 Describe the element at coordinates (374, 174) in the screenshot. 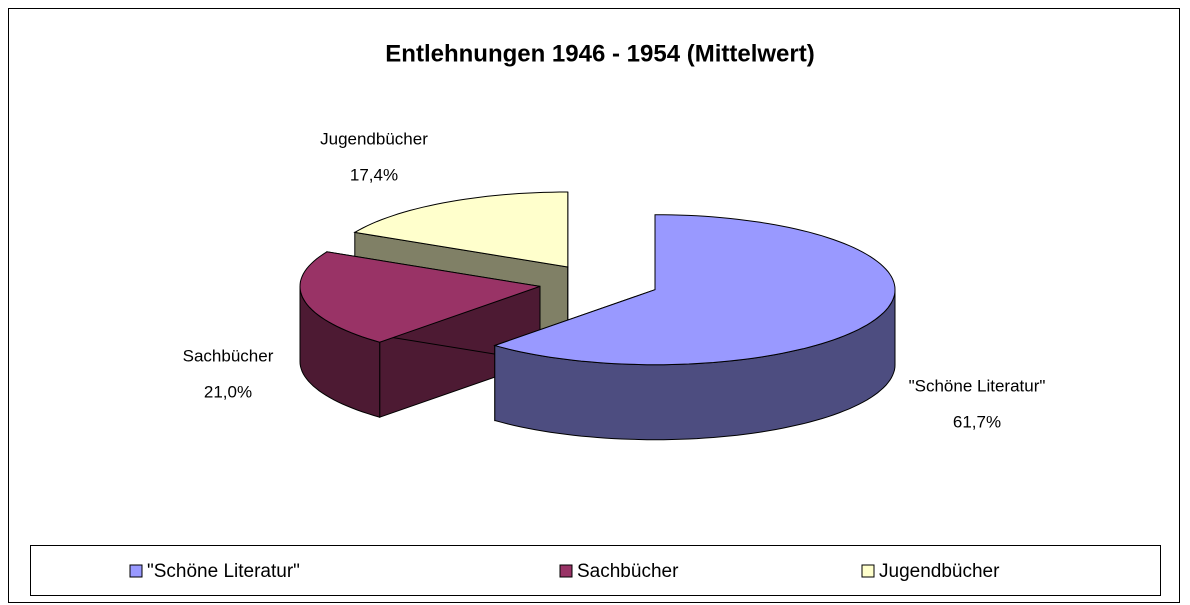

I see `data-label-value: 17,4%` at that location.